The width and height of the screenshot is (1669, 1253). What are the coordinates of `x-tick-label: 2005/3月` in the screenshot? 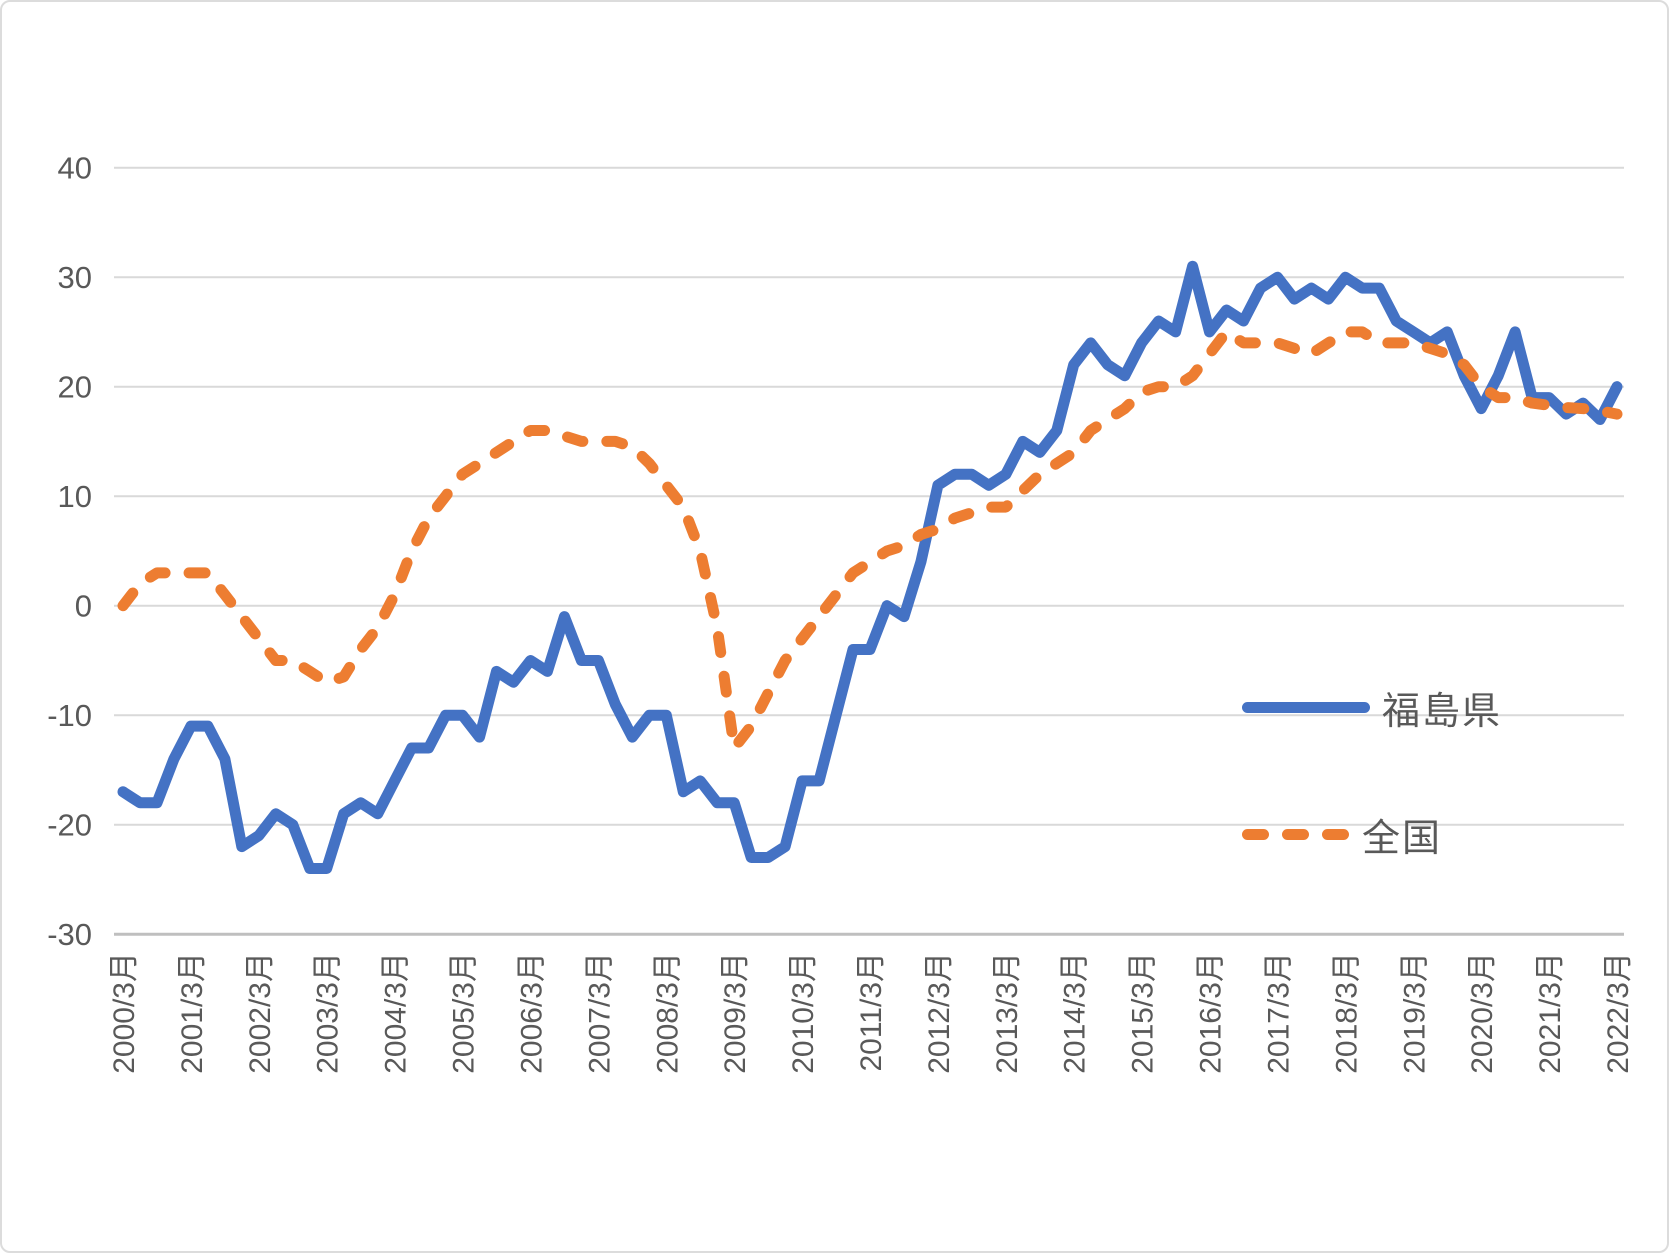 It's located at (464, 1013).